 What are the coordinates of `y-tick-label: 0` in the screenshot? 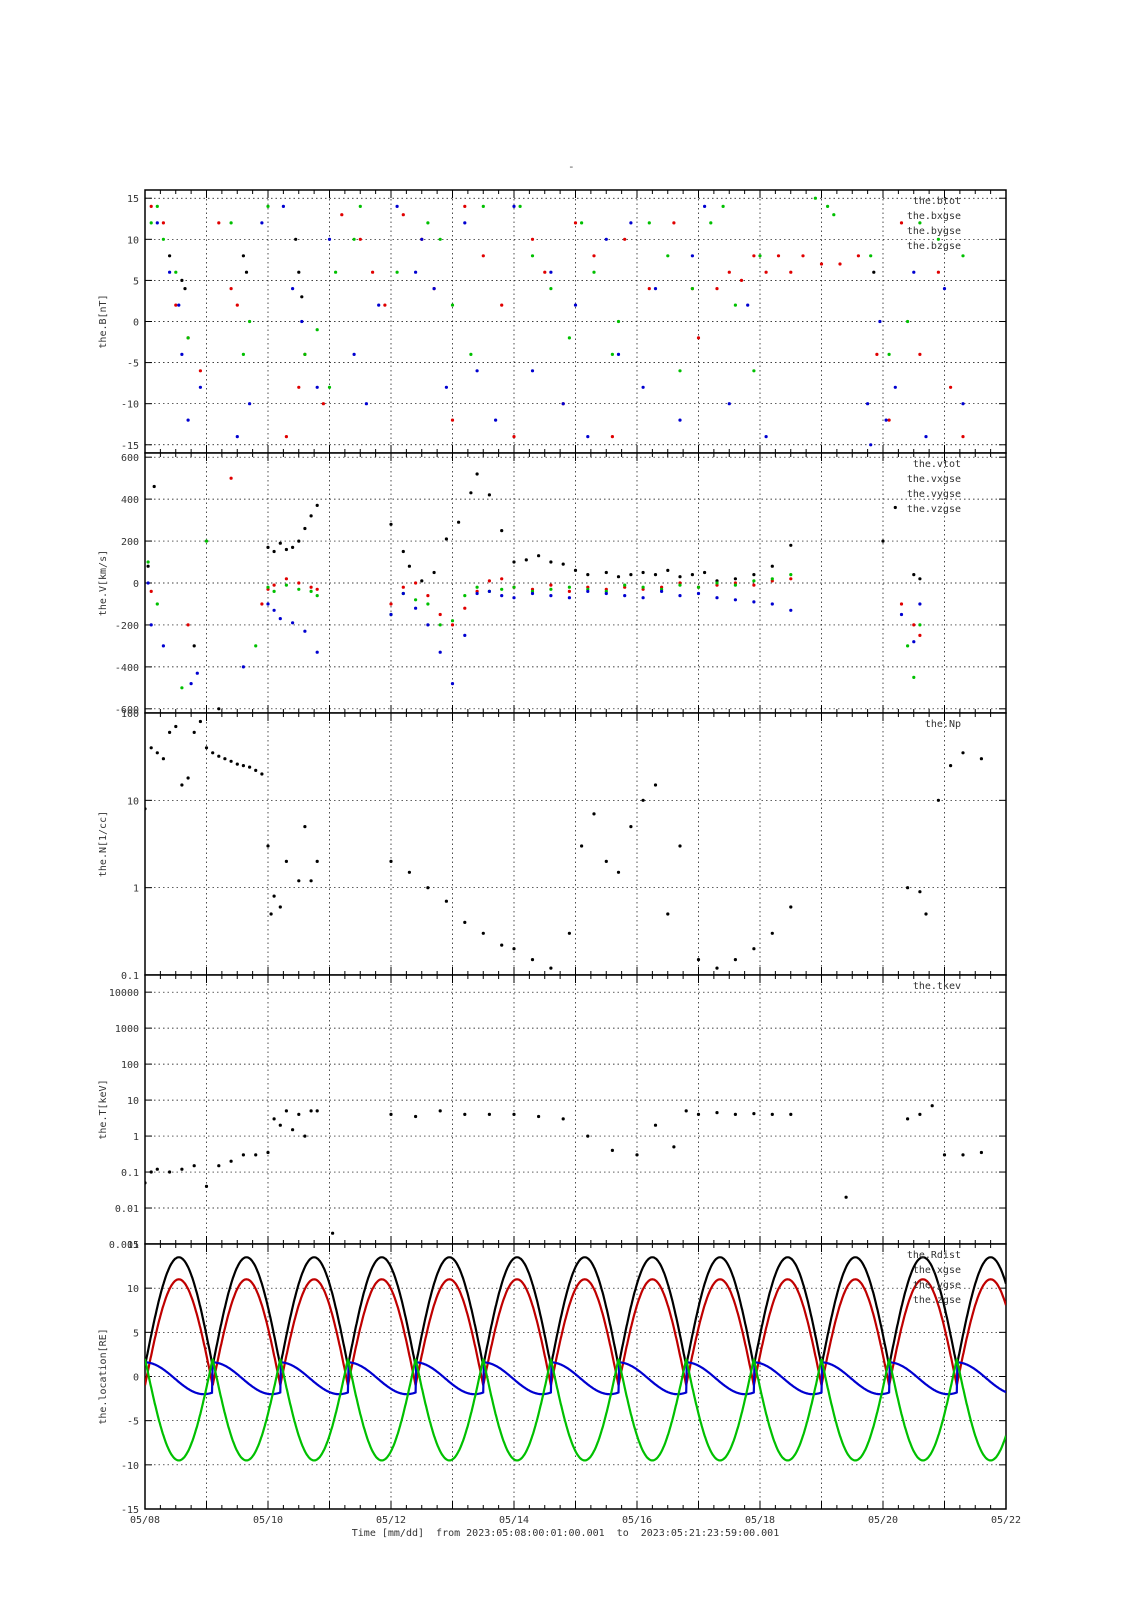 It's located at (136, 1378).